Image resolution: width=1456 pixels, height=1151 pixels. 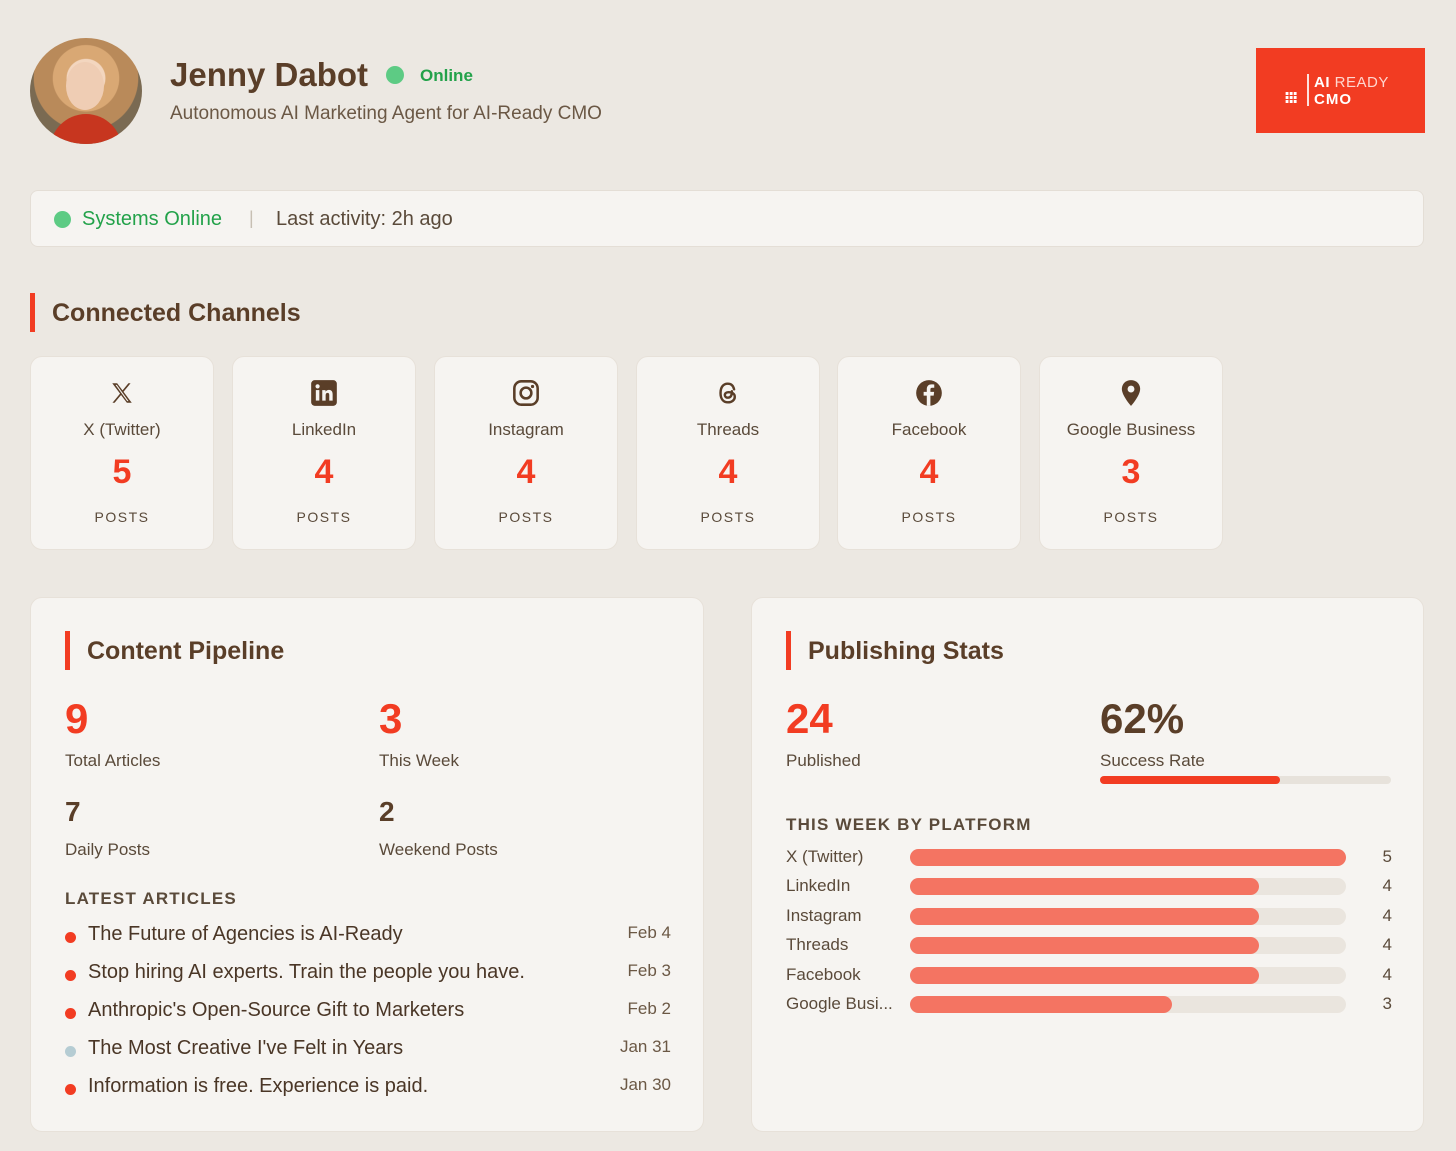 I want to click on channel-name: Facebook, so click(x=929, y=429).